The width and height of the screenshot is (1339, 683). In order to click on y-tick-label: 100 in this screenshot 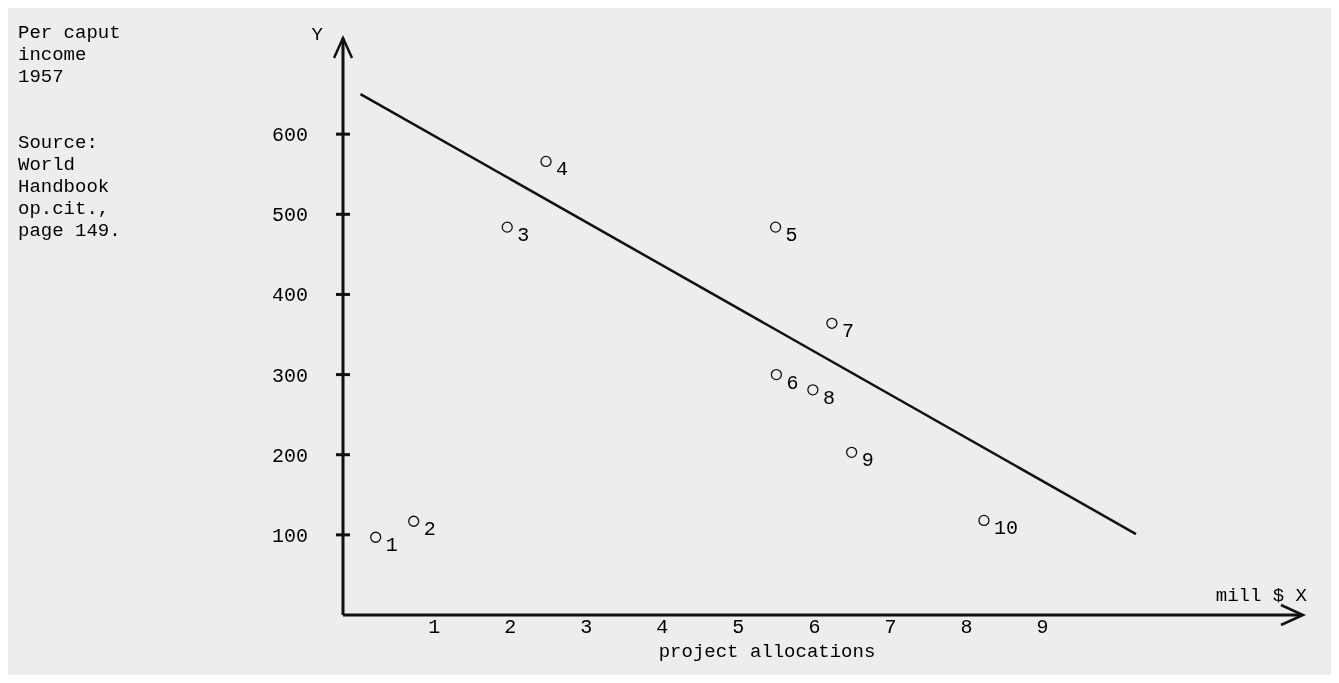, I will do `click(289, 536)`.